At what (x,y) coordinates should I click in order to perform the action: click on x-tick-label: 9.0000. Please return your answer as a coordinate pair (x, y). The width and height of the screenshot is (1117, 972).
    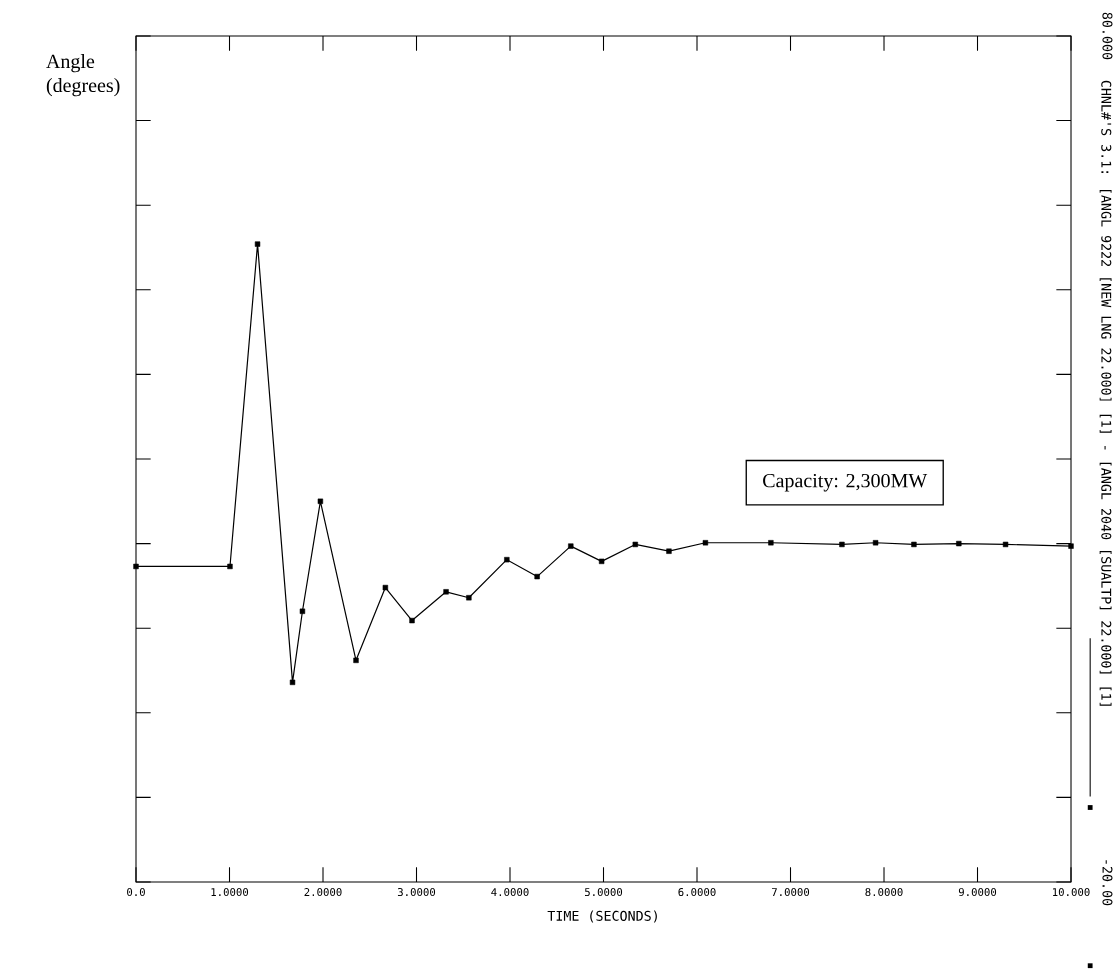
    Looking at the image, I should click on (977, 892).